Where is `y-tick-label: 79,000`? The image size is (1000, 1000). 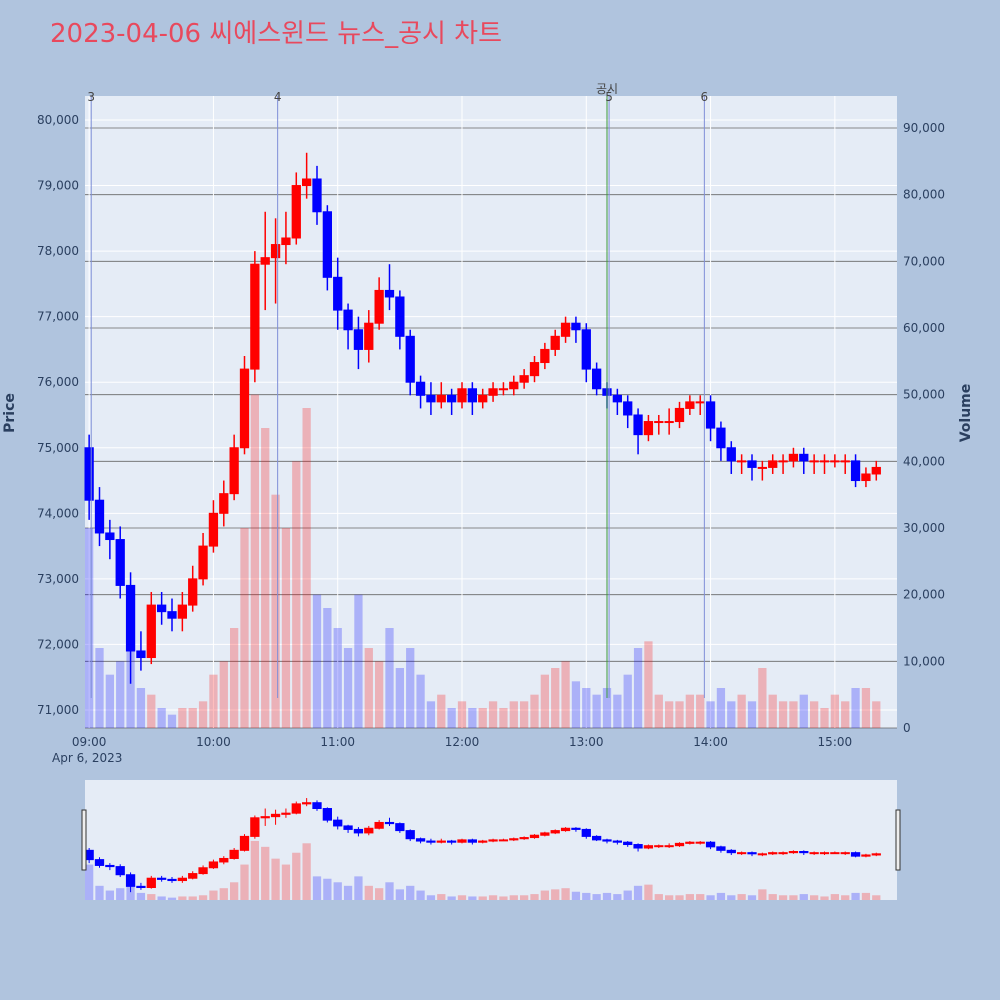 y-tick-label: 79,000 is located at coordinates (58, 186).